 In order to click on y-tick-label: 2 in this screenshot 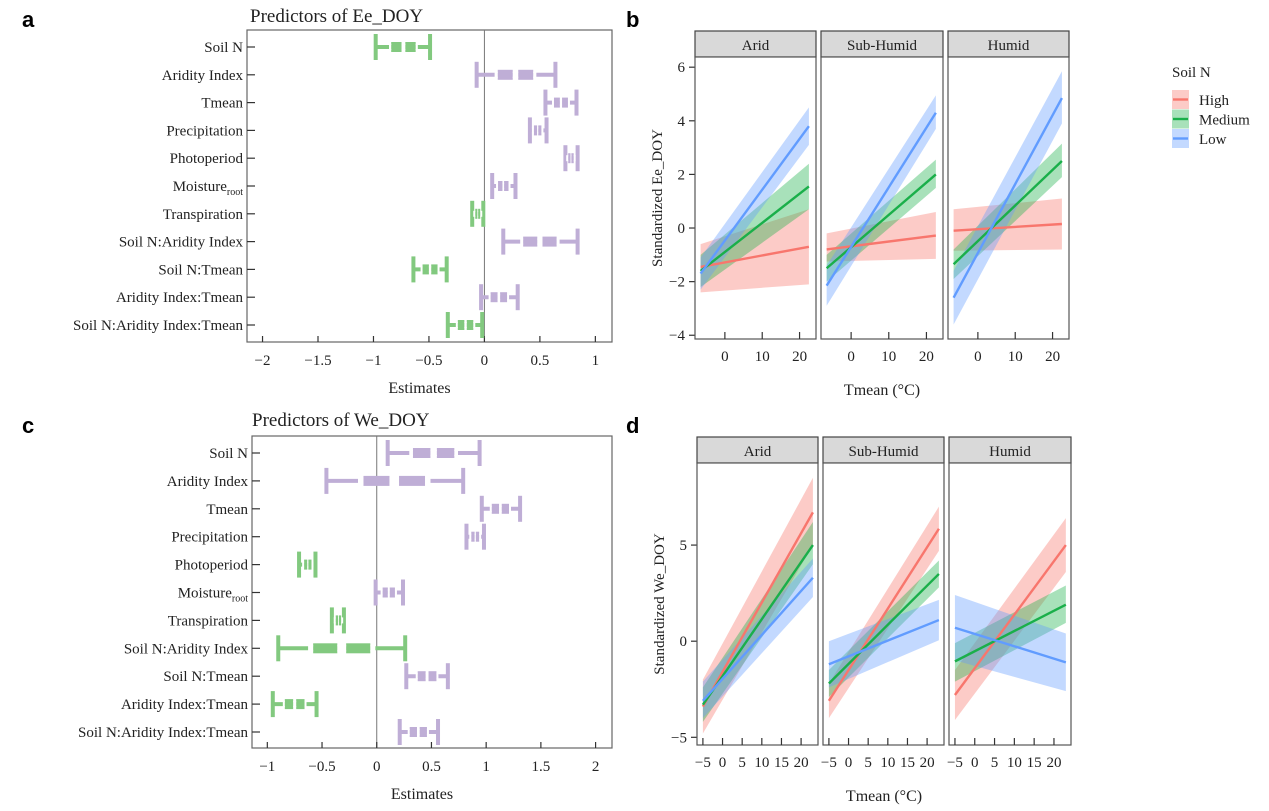, I will do `click(682, 175)`.